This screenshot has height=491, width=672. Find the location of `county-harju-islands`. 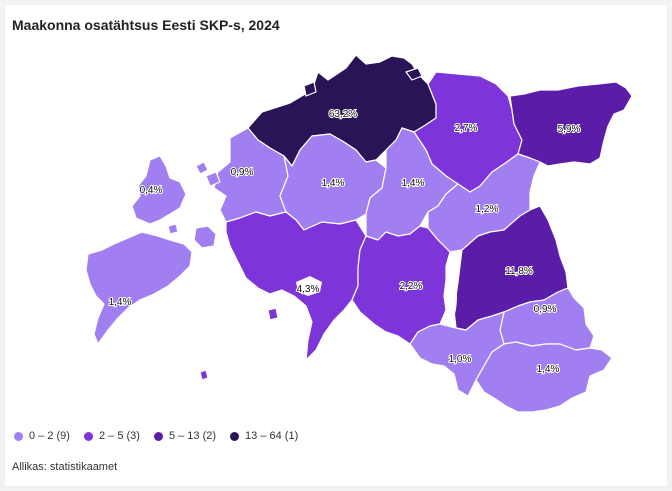

county-harju-islands is located at coordinates (363, 82).